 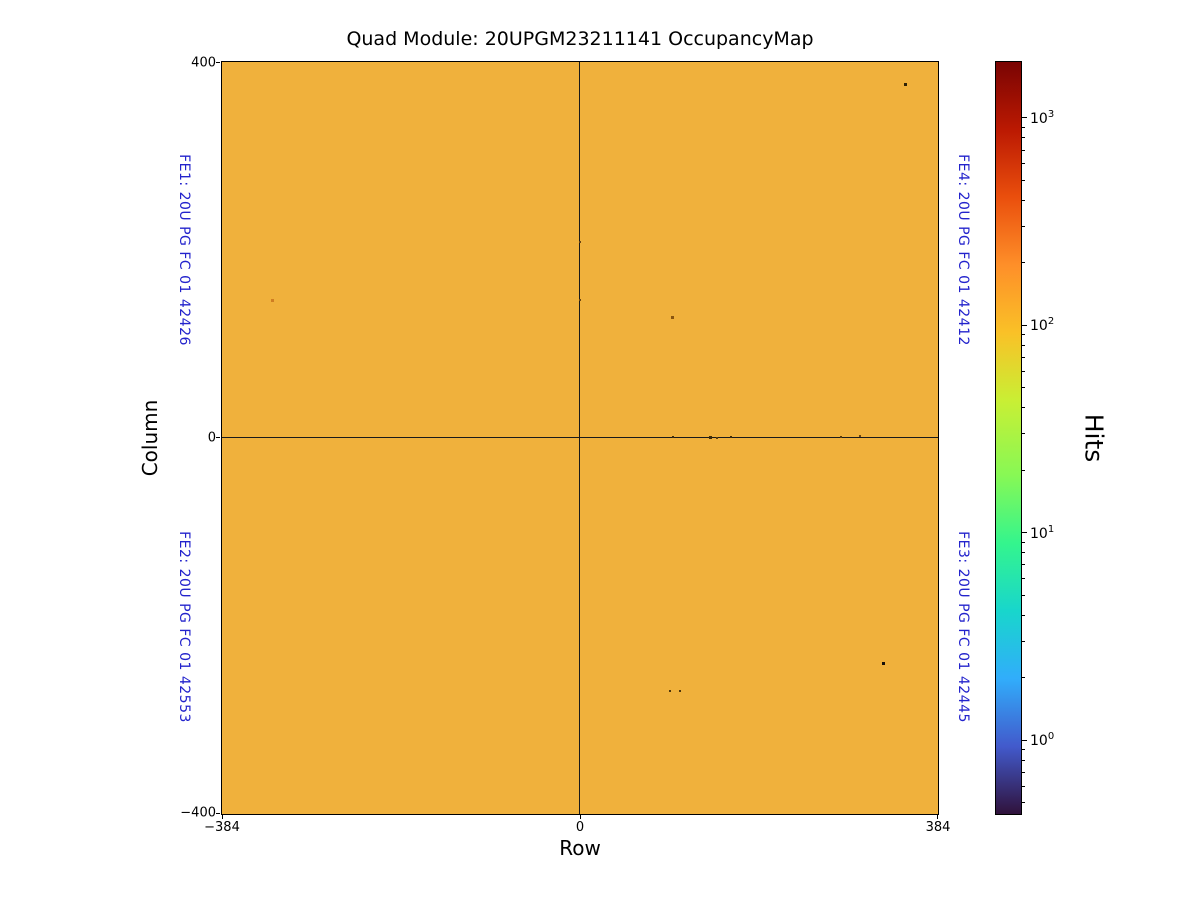 I want to click on y-tick-label: 0, so click(x=211, y=438).